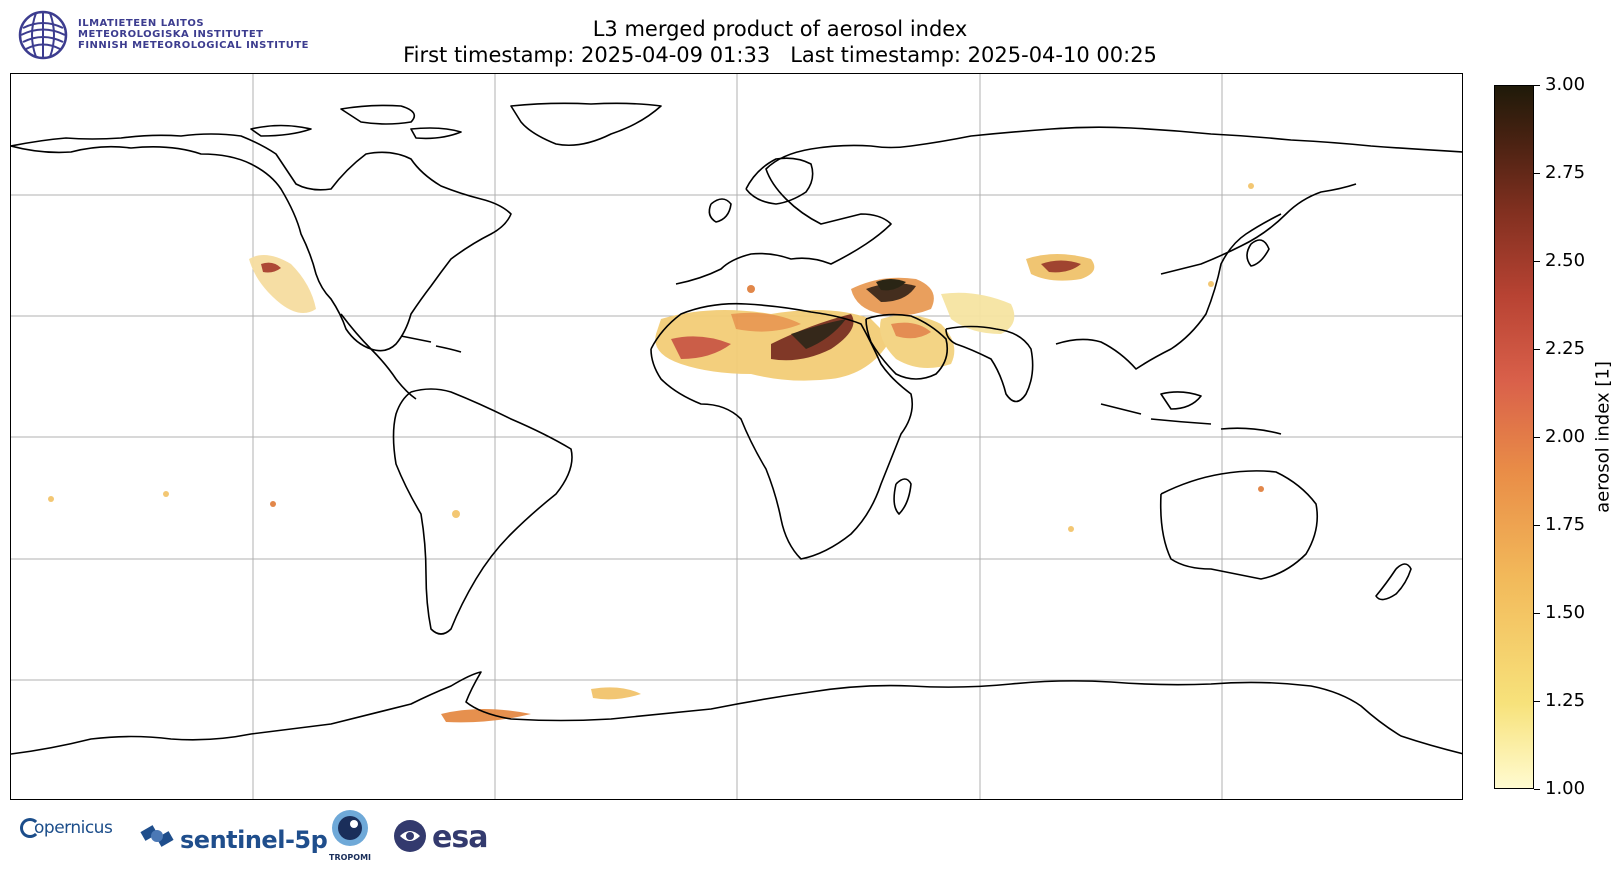 This screenshot has width=1615, height=870. What do you see at coordinates (1191, 413) in the screenshot?
I see `coastline-indonesia` at bounding box center [1191, 413].